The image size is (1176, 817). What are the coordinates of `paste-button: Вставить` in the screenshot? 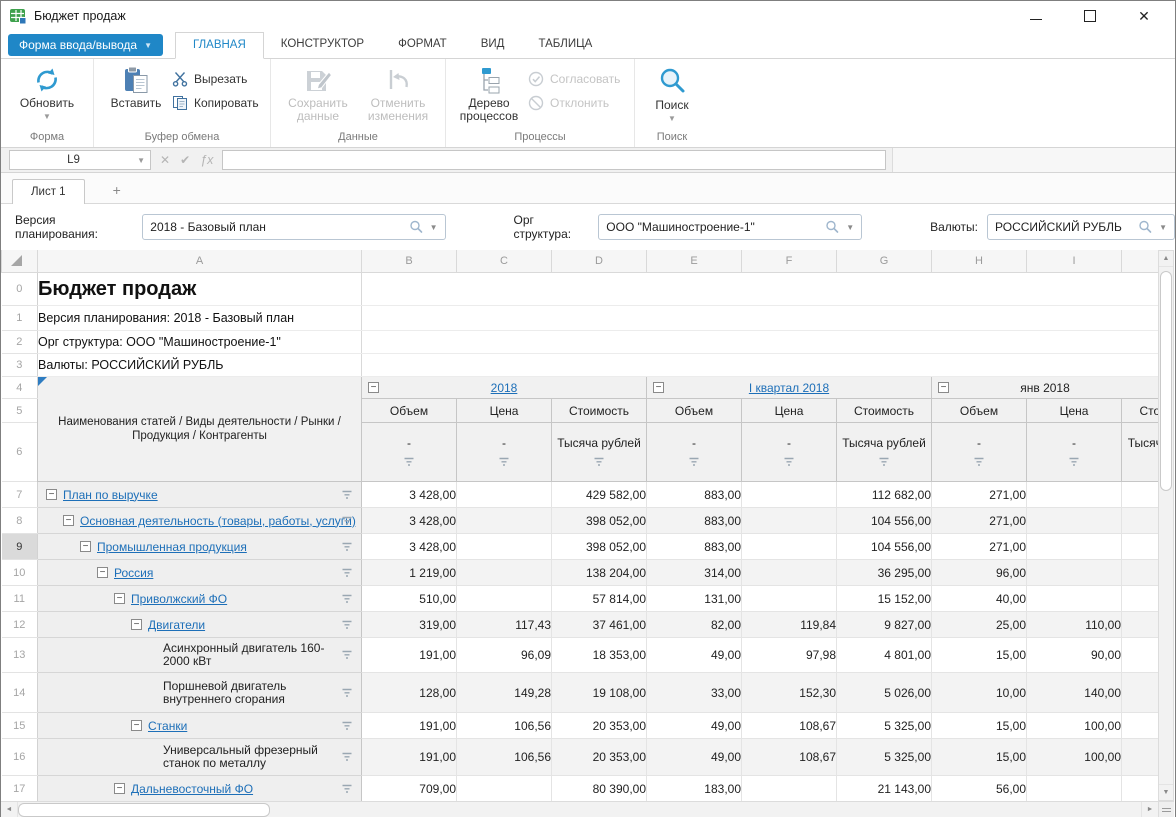 It's located at (136, 85).